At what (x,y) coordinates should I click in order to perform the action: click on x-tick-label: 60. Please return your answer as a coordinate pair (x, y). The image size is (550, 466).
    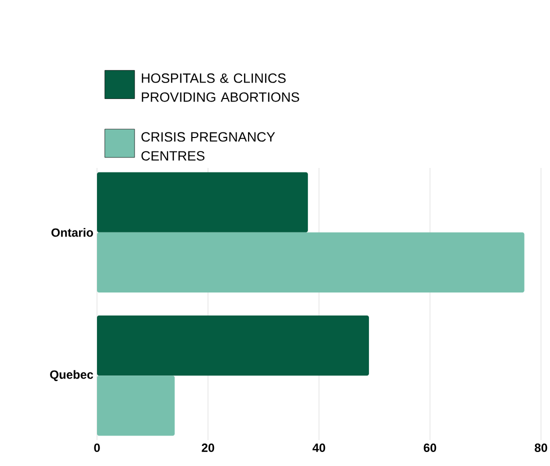
    Looking at the image, I should click on (430, 448).